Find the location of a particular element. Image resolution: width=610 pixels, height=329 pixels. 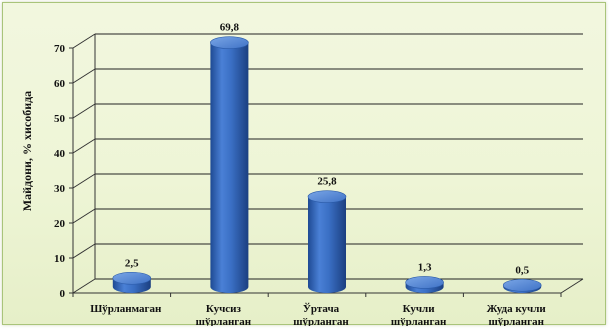

data-label: 2,5 is located at coordinates (132, 263).